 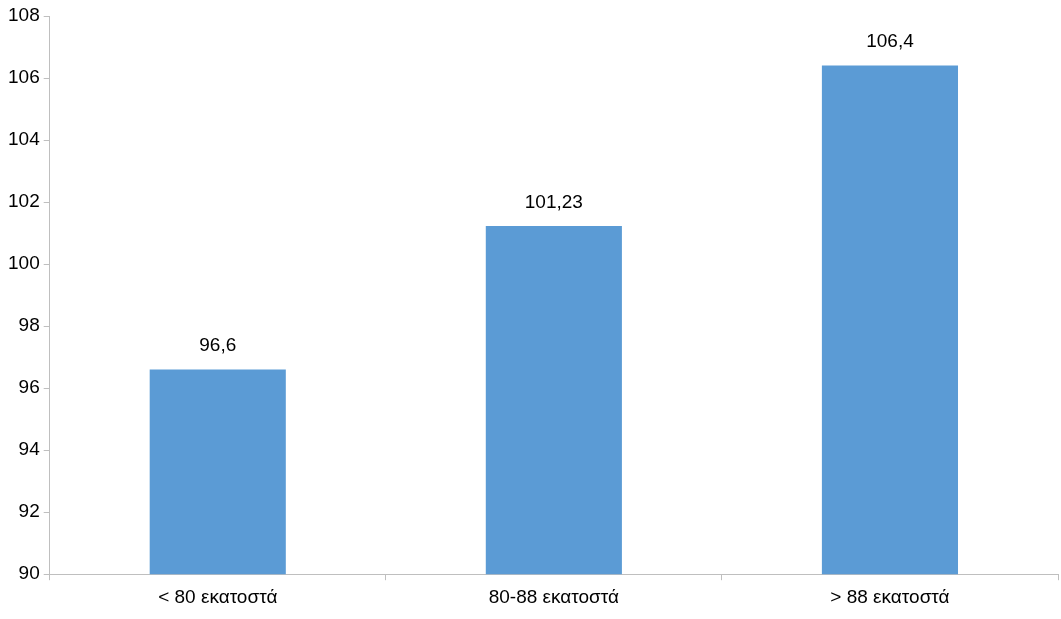 What do you see at coordinates (29, 511) in the screenshot?
I see `y-tick-label: 92` at bounding box center [29, 511].